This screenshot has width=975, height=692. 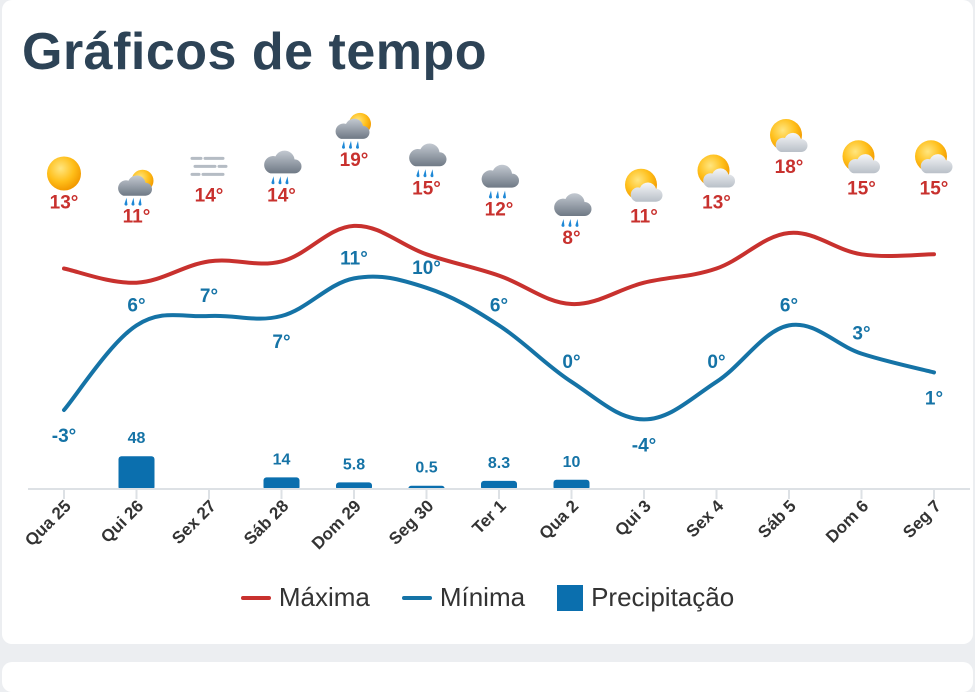 What do you see at coordinates (411, 522) in the screenshot?
I see `x-axis-label: Seg 30` at bounding box center [411, 522].